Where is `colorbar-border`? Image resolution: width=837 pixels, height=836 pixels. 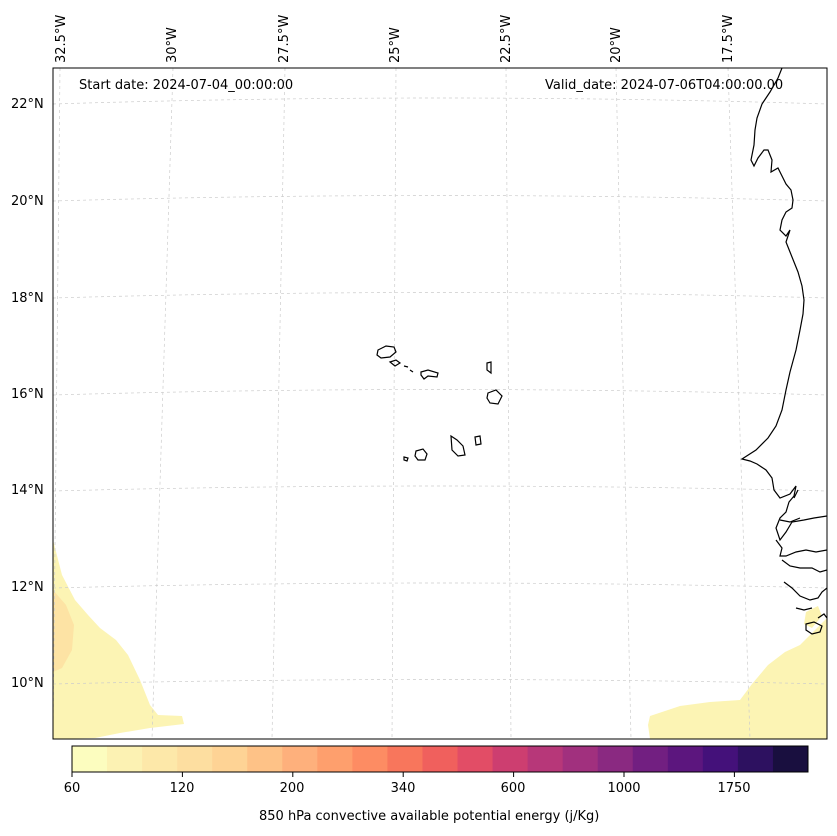
colorbar-border is located at coordinates (440, 759).